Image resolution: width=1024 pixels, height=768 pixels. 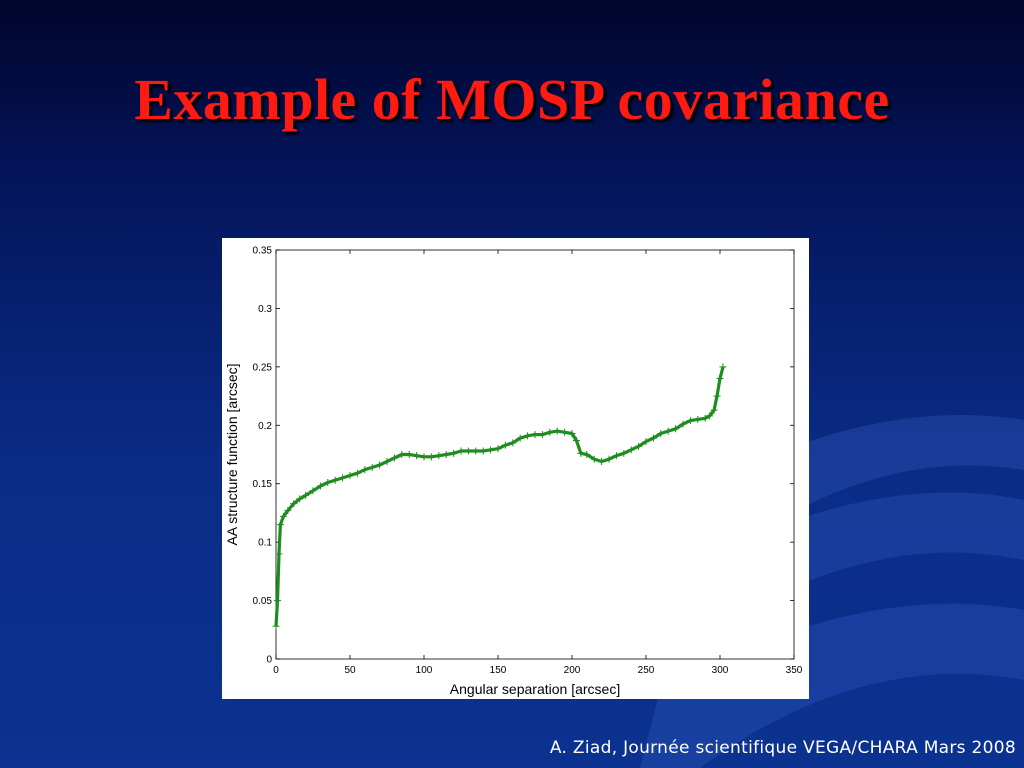 I want to click on x-tick-label: 200, so click(x=572, y=670).